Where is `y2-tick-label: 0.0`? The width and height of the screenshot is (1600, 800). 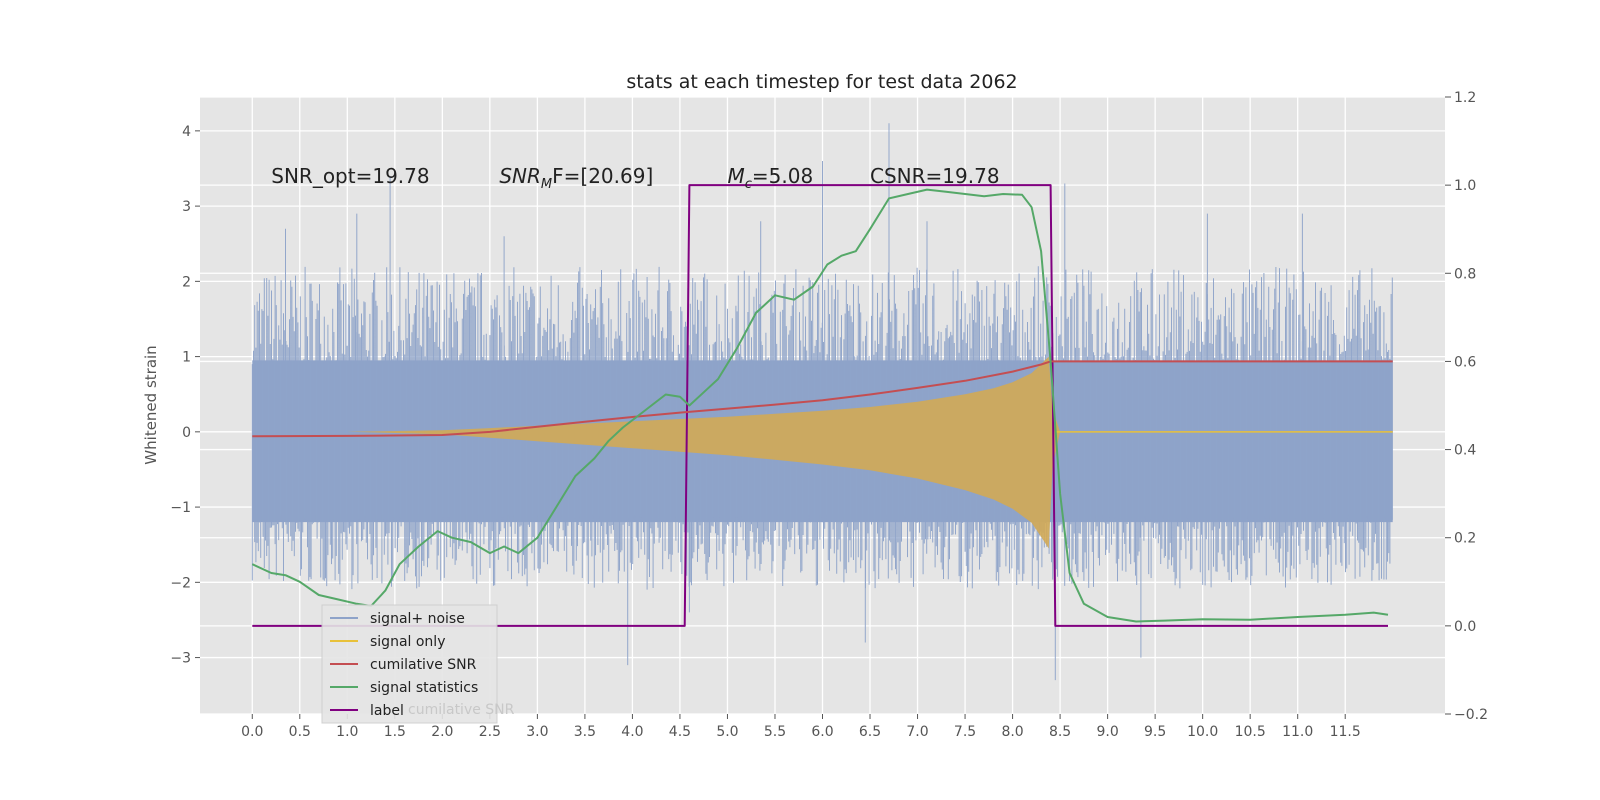
y2-tick-label: 0.0 is located at coordinates (1465, 627).